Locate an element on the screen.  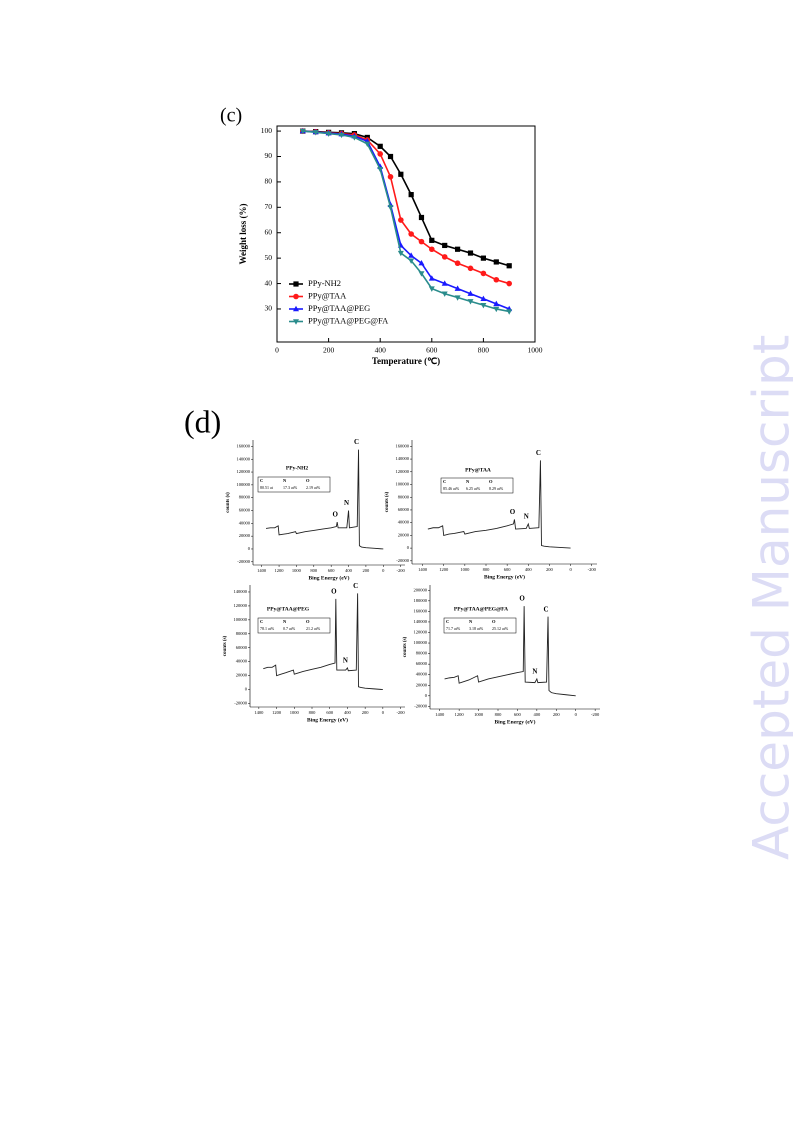
y-tick-label: 80 is located at coordinates (269, 181).